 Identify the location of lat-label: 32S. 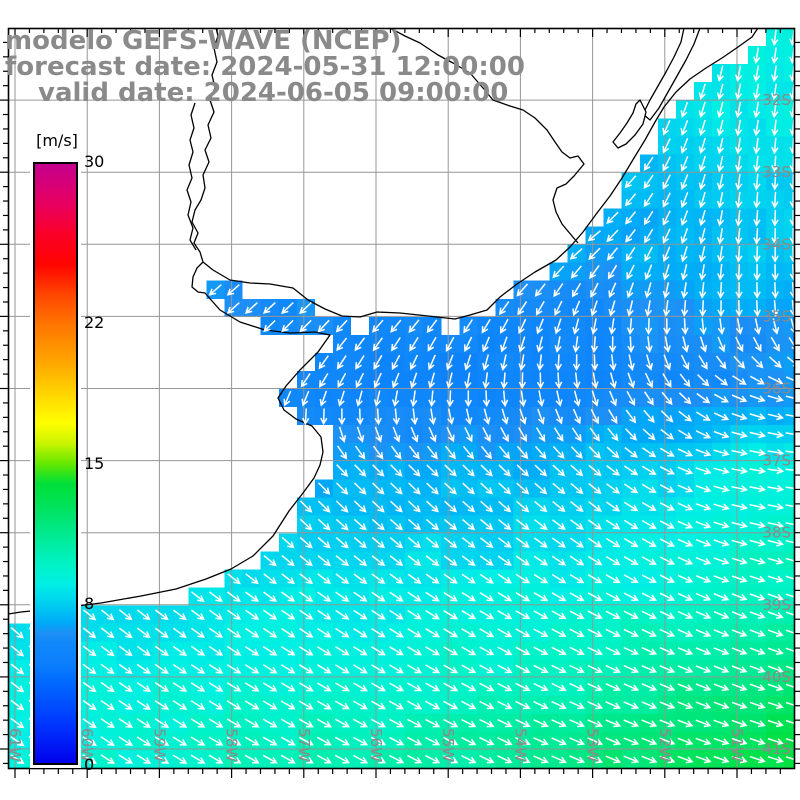
(776, 100).